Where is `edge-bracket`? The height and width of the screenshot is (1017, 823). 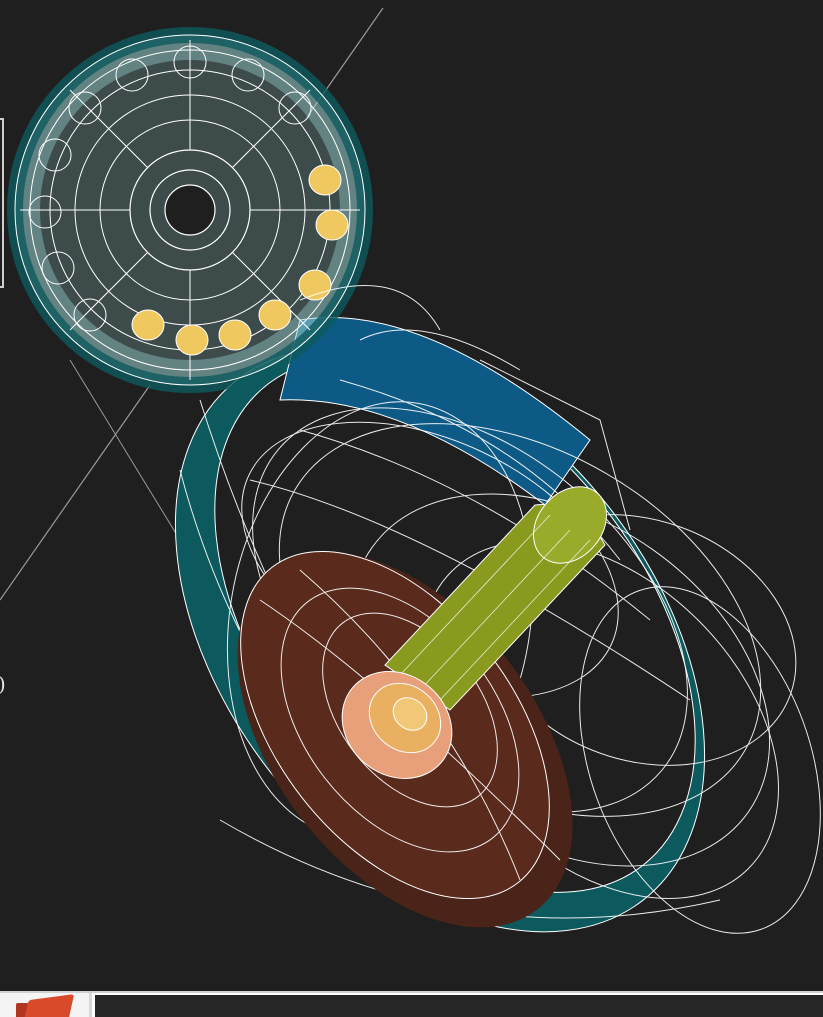 edge-bracket is located at coordinates (2, 203).